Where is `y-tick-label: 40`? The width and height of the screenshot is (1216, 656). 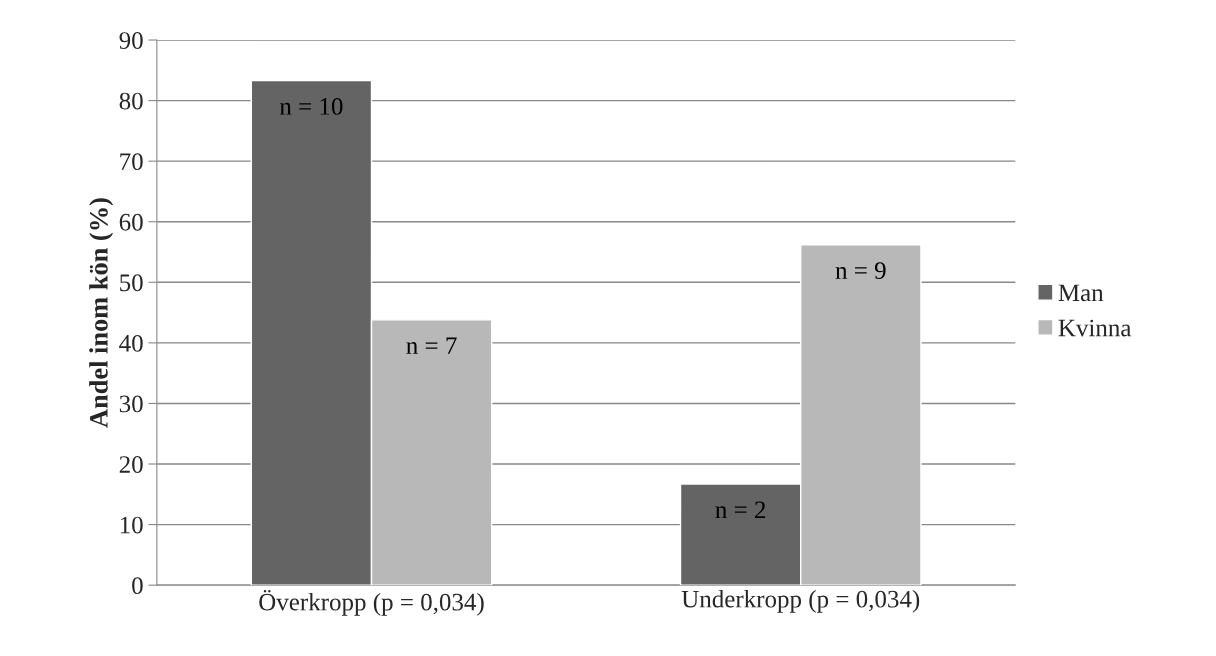 y-tick-label: 40 is located at coordinates (131, 343).